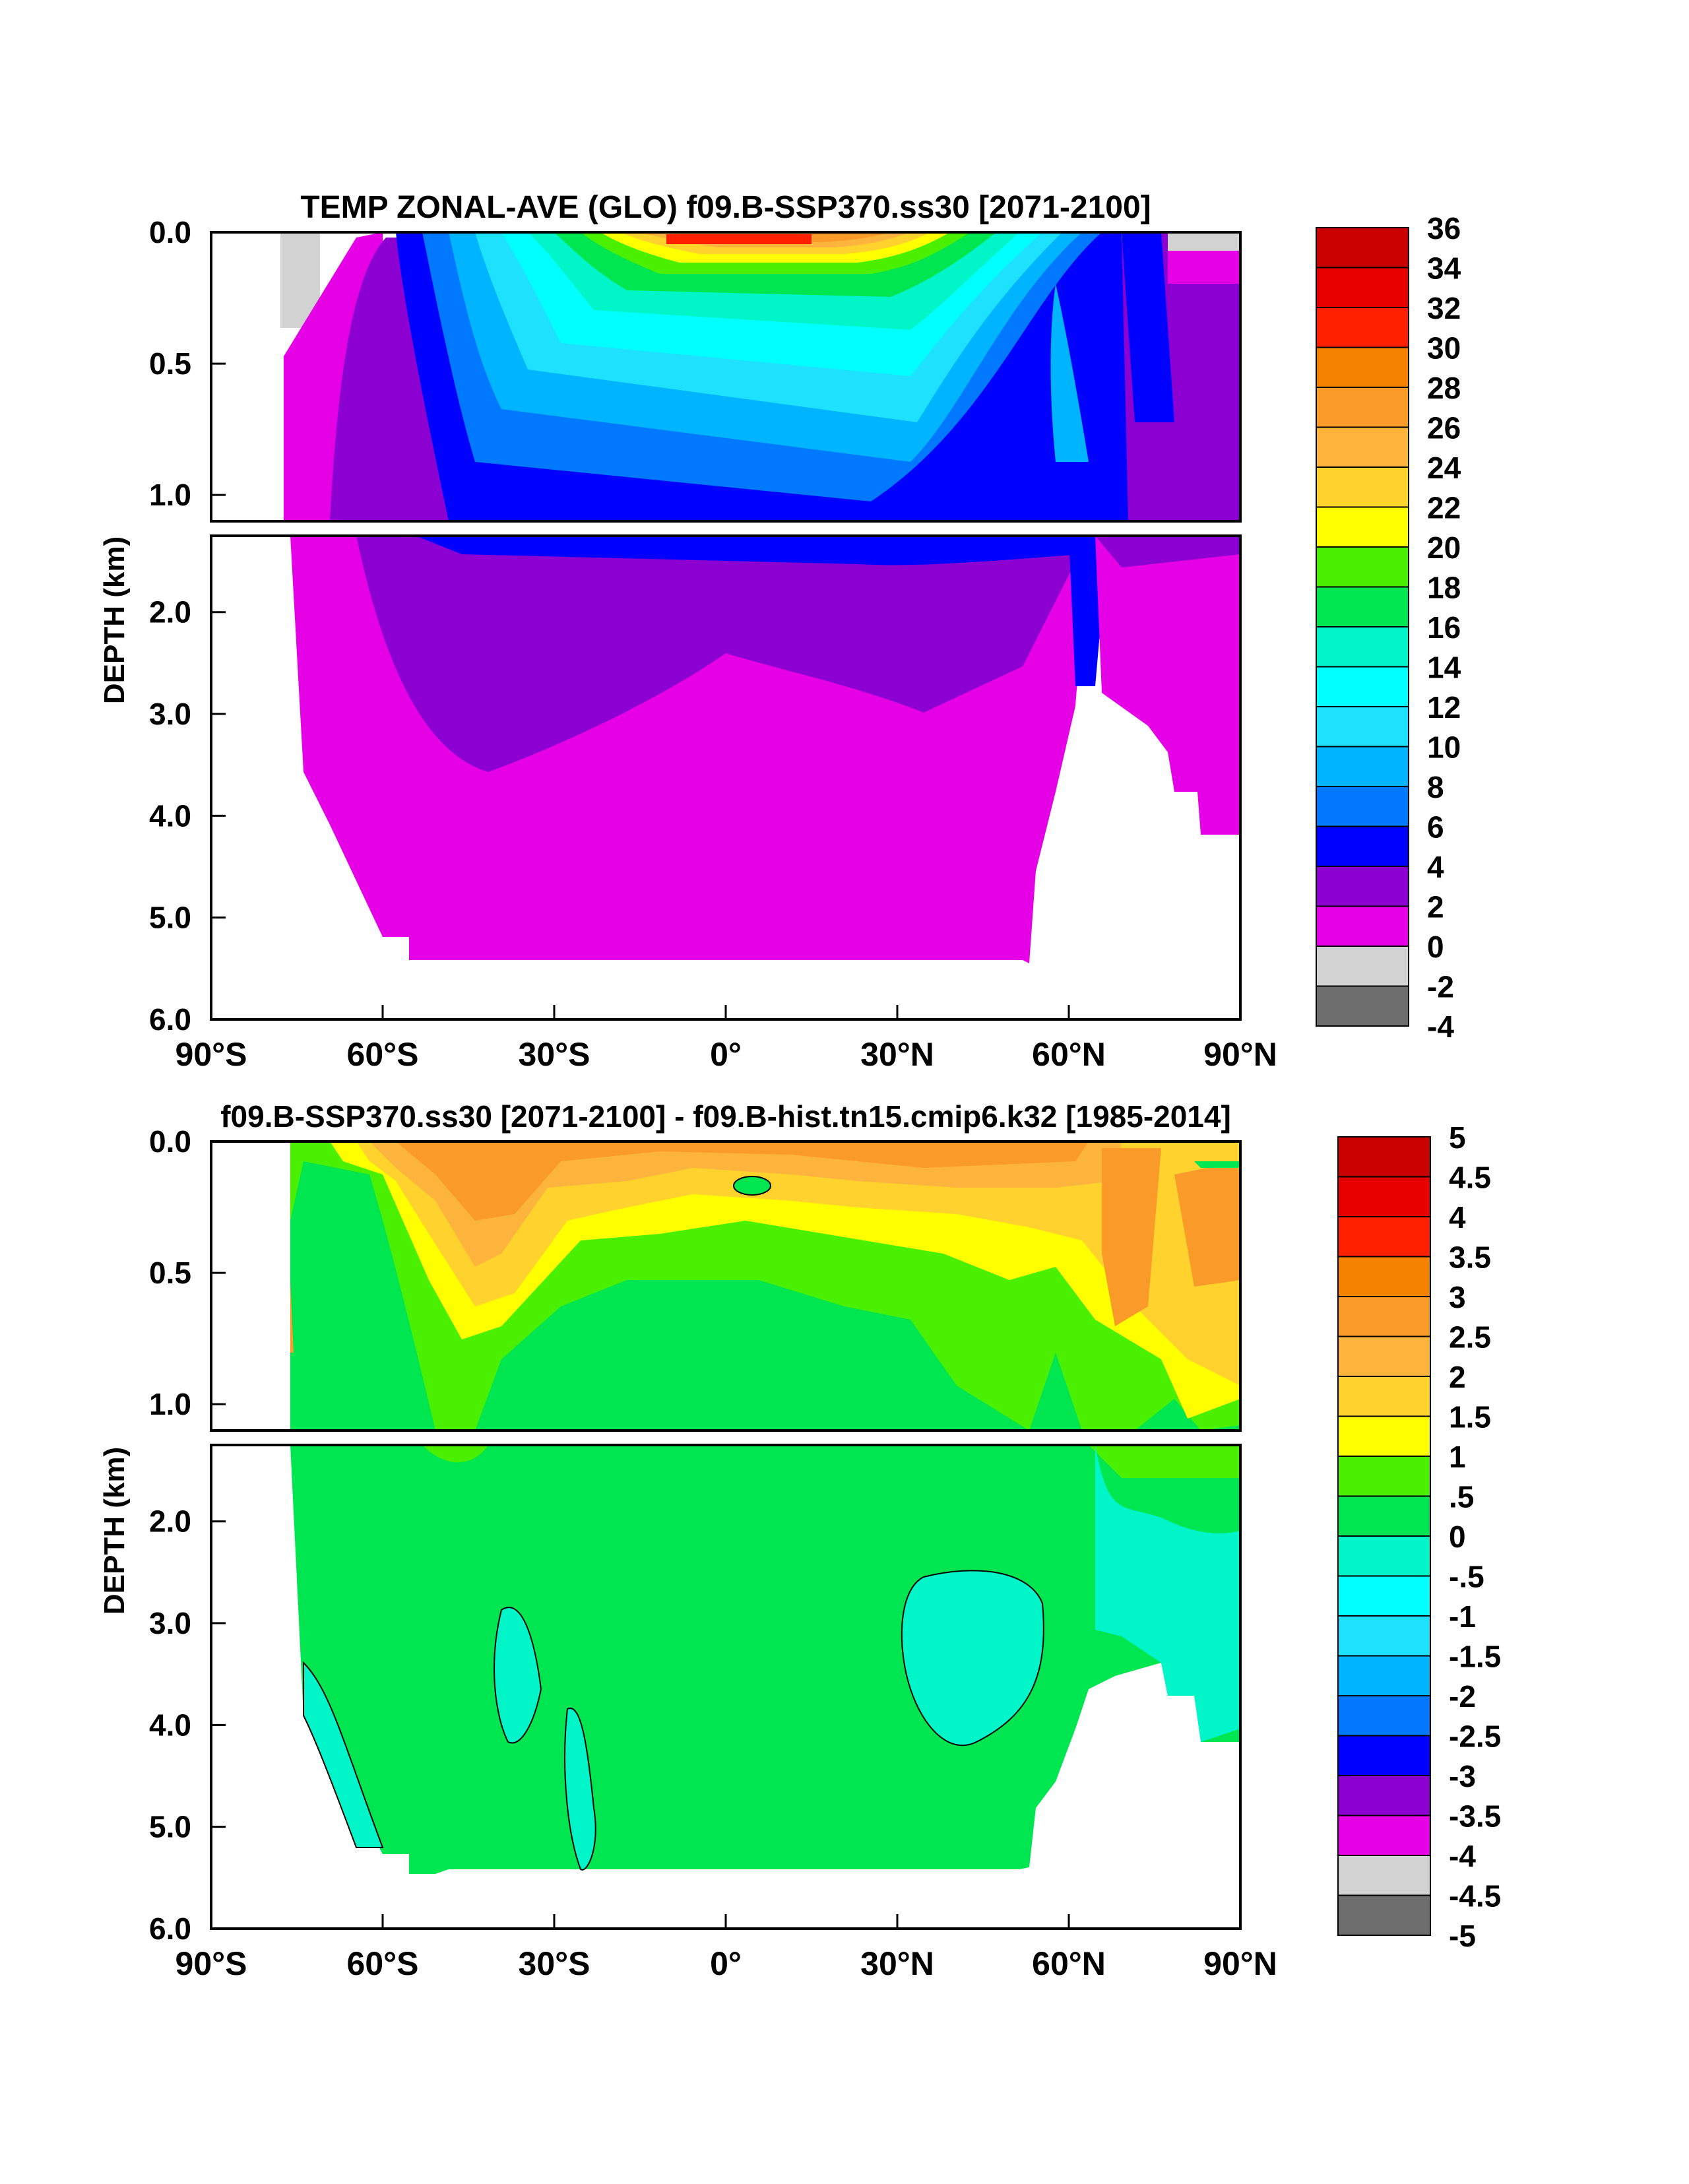  What do you see at coordinates (1475, 1657) in the screenshot?
I see `colorbar-label: -1.5` at bounding box center [1475, 1657].